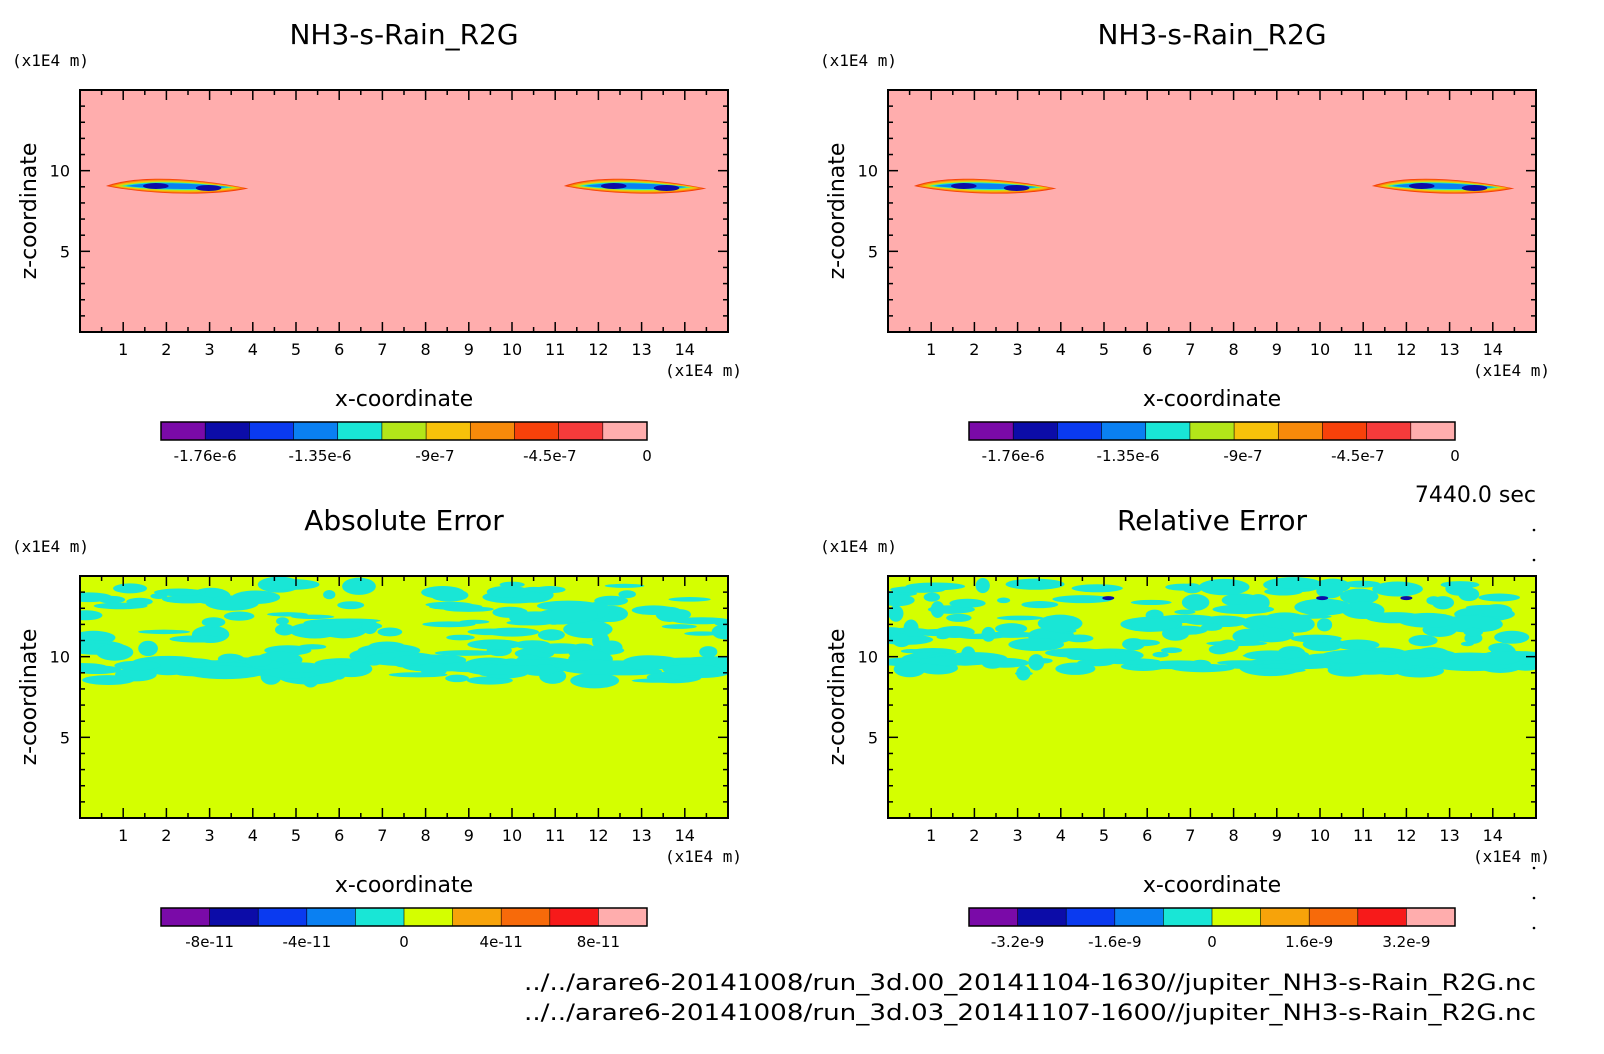 This screenshot has height=1054, width=1604. Describe the element at coordinates (1534, 898) in the screenshot. I see `margin-dot` at that location.